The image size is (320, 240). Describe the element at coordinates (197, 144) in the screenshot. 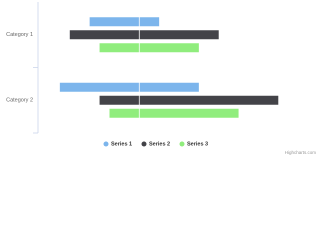

I see `legend-label: Series 3` at that location.